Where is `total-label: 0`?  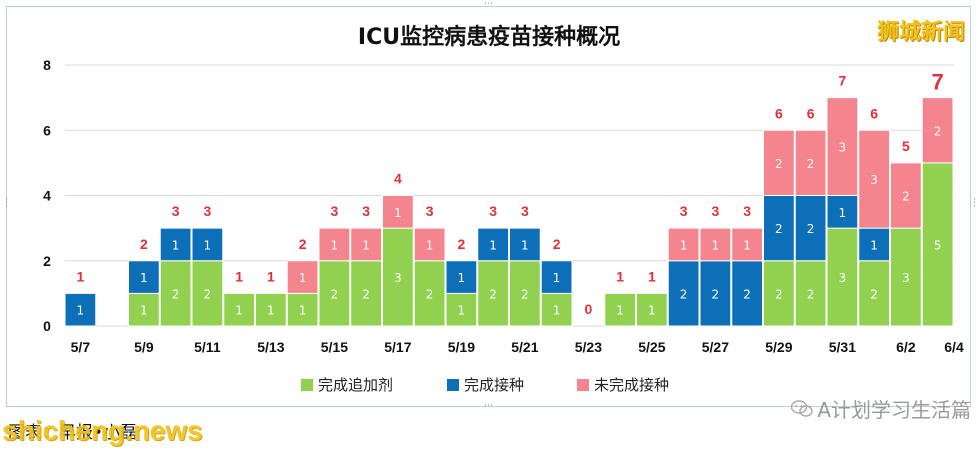
total-label: 0 is located at coordinates (588, 309).